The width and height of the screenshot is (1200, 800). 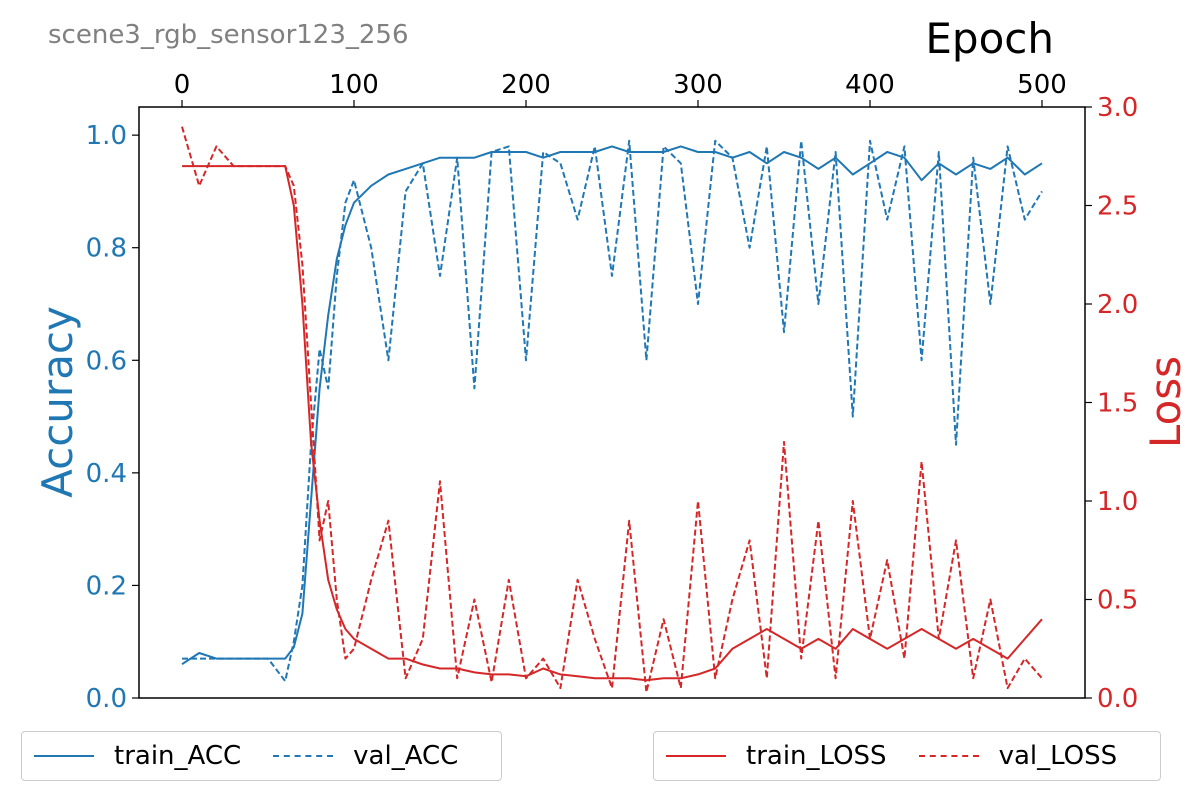 What do you see at coordinates (1117, 305) in the screenshot?
I see `y-right-tick-label: 2.0` at bounding box center [1117, 305].